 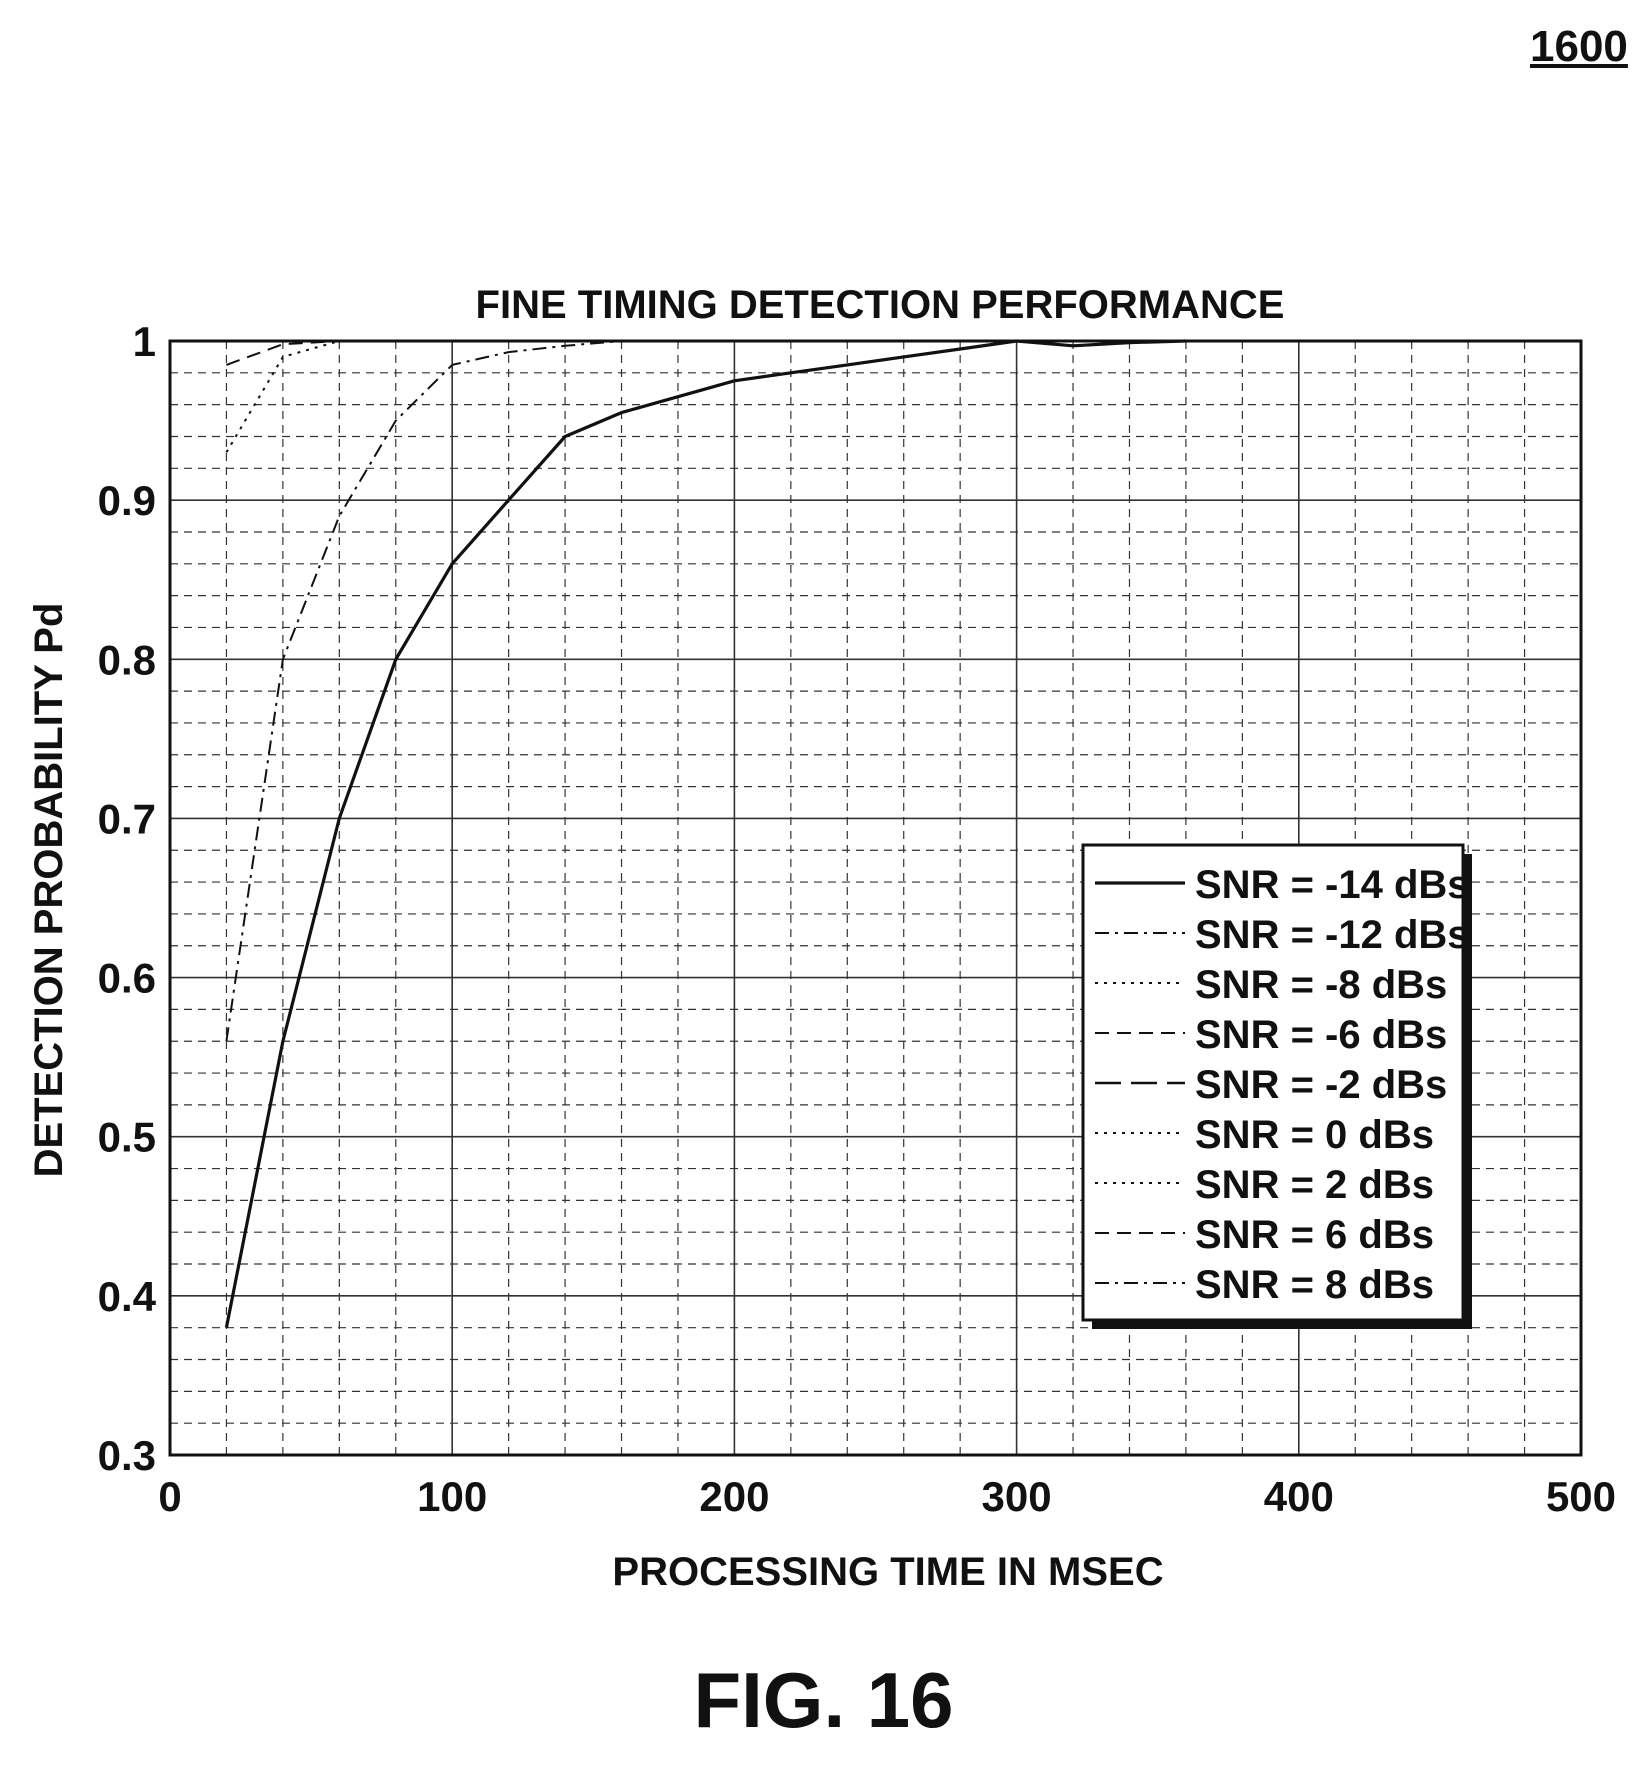 What do you see at coordinates (144, 341) in the screenshot?
I see `y-tick-label: 1` at bounding box center [144, 341].